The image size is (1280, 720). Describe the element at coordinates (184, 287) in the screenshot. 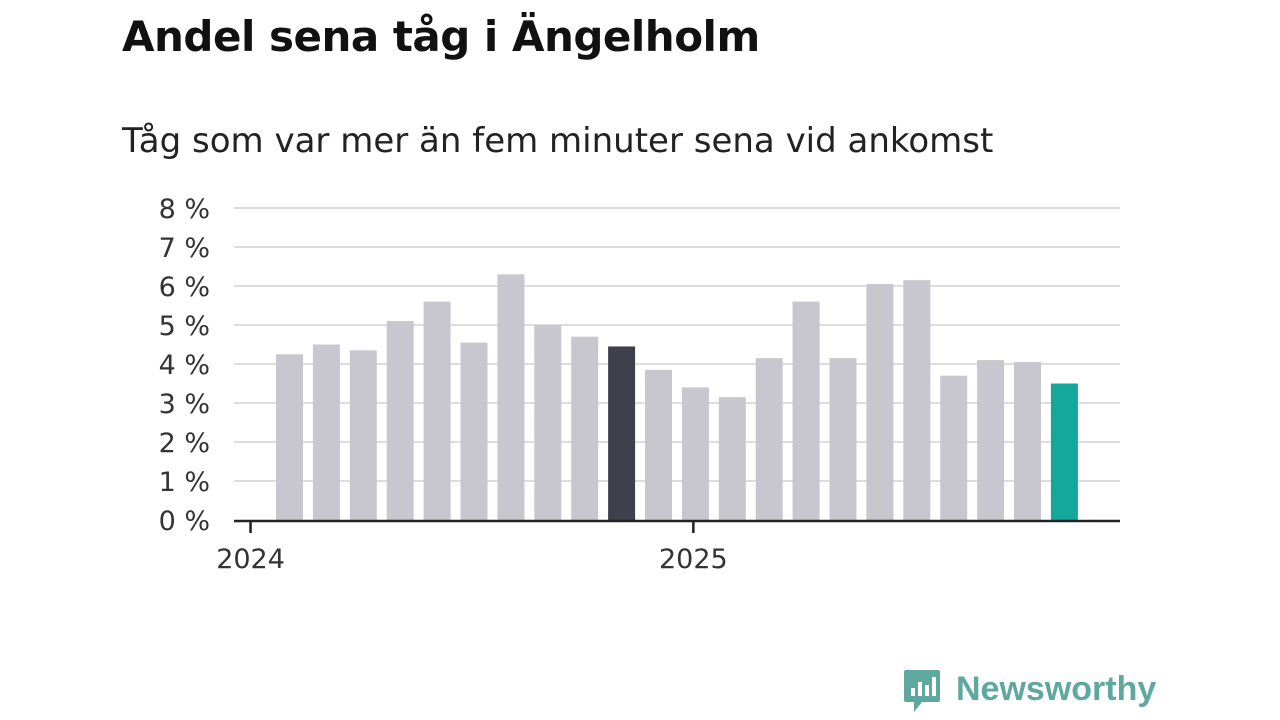

I see `y-tick-label: 6 %` at that location.